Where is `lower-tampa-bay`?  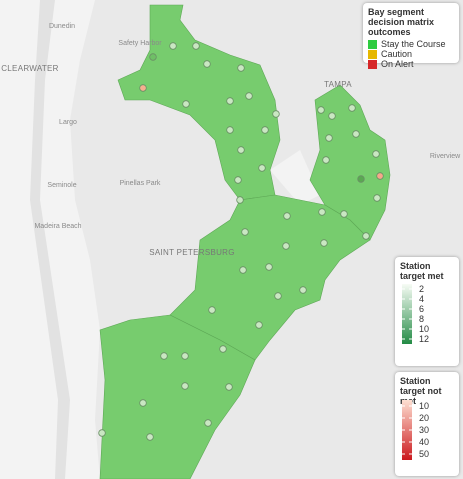
lower-tampa-bay is located at coordinates (177, 396).